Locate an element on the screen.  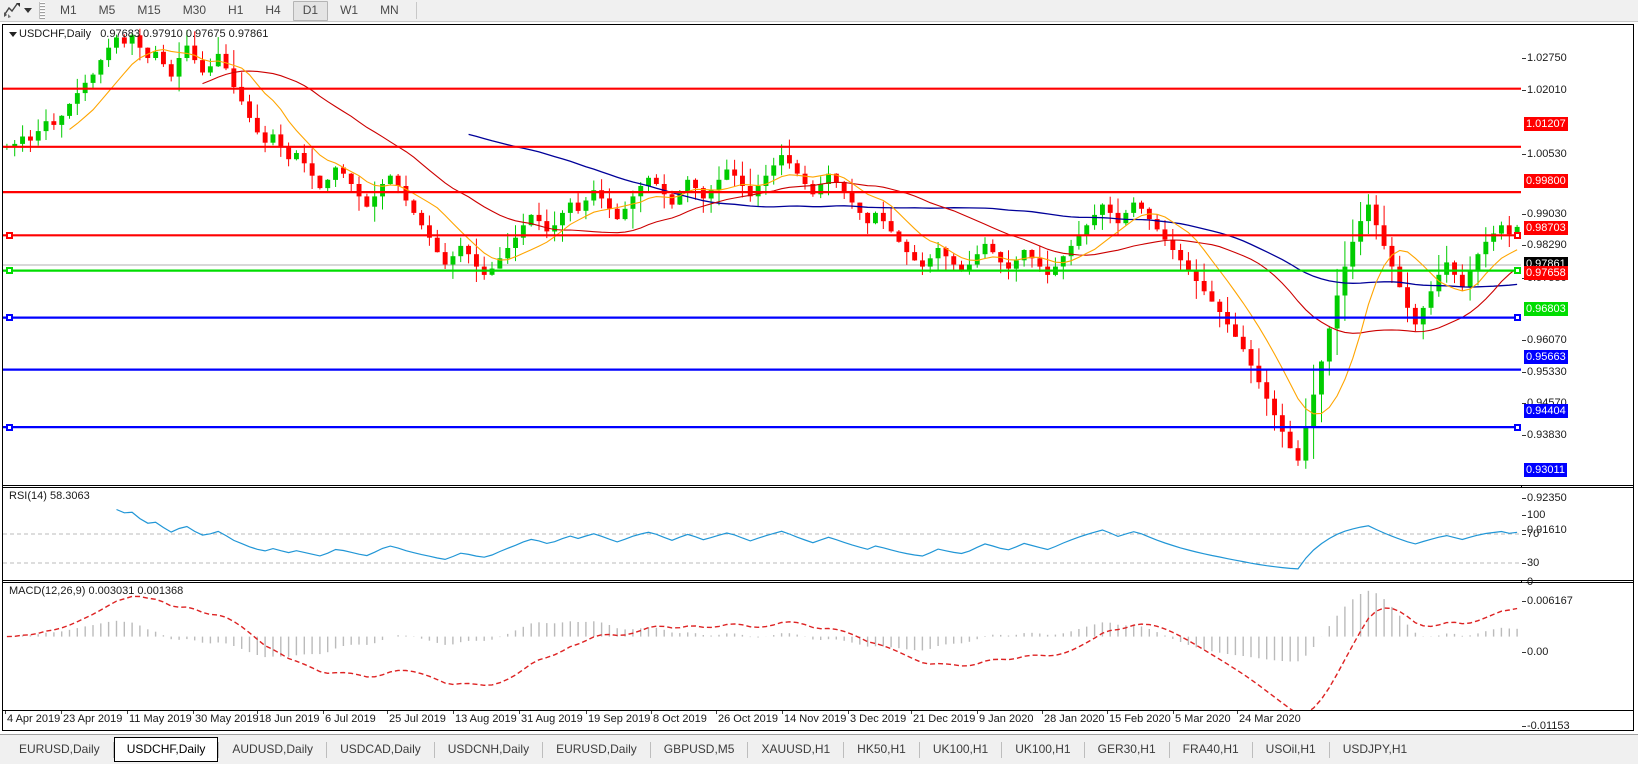
chart-tab-usdchf-daily: USDCHF,Daily is located at coordinates (166, 749).